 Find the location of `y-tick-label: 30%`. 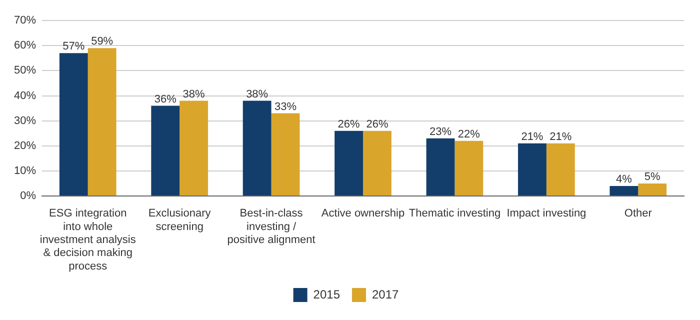

y-tick-label: 30% is located at coordinates (25, 120).